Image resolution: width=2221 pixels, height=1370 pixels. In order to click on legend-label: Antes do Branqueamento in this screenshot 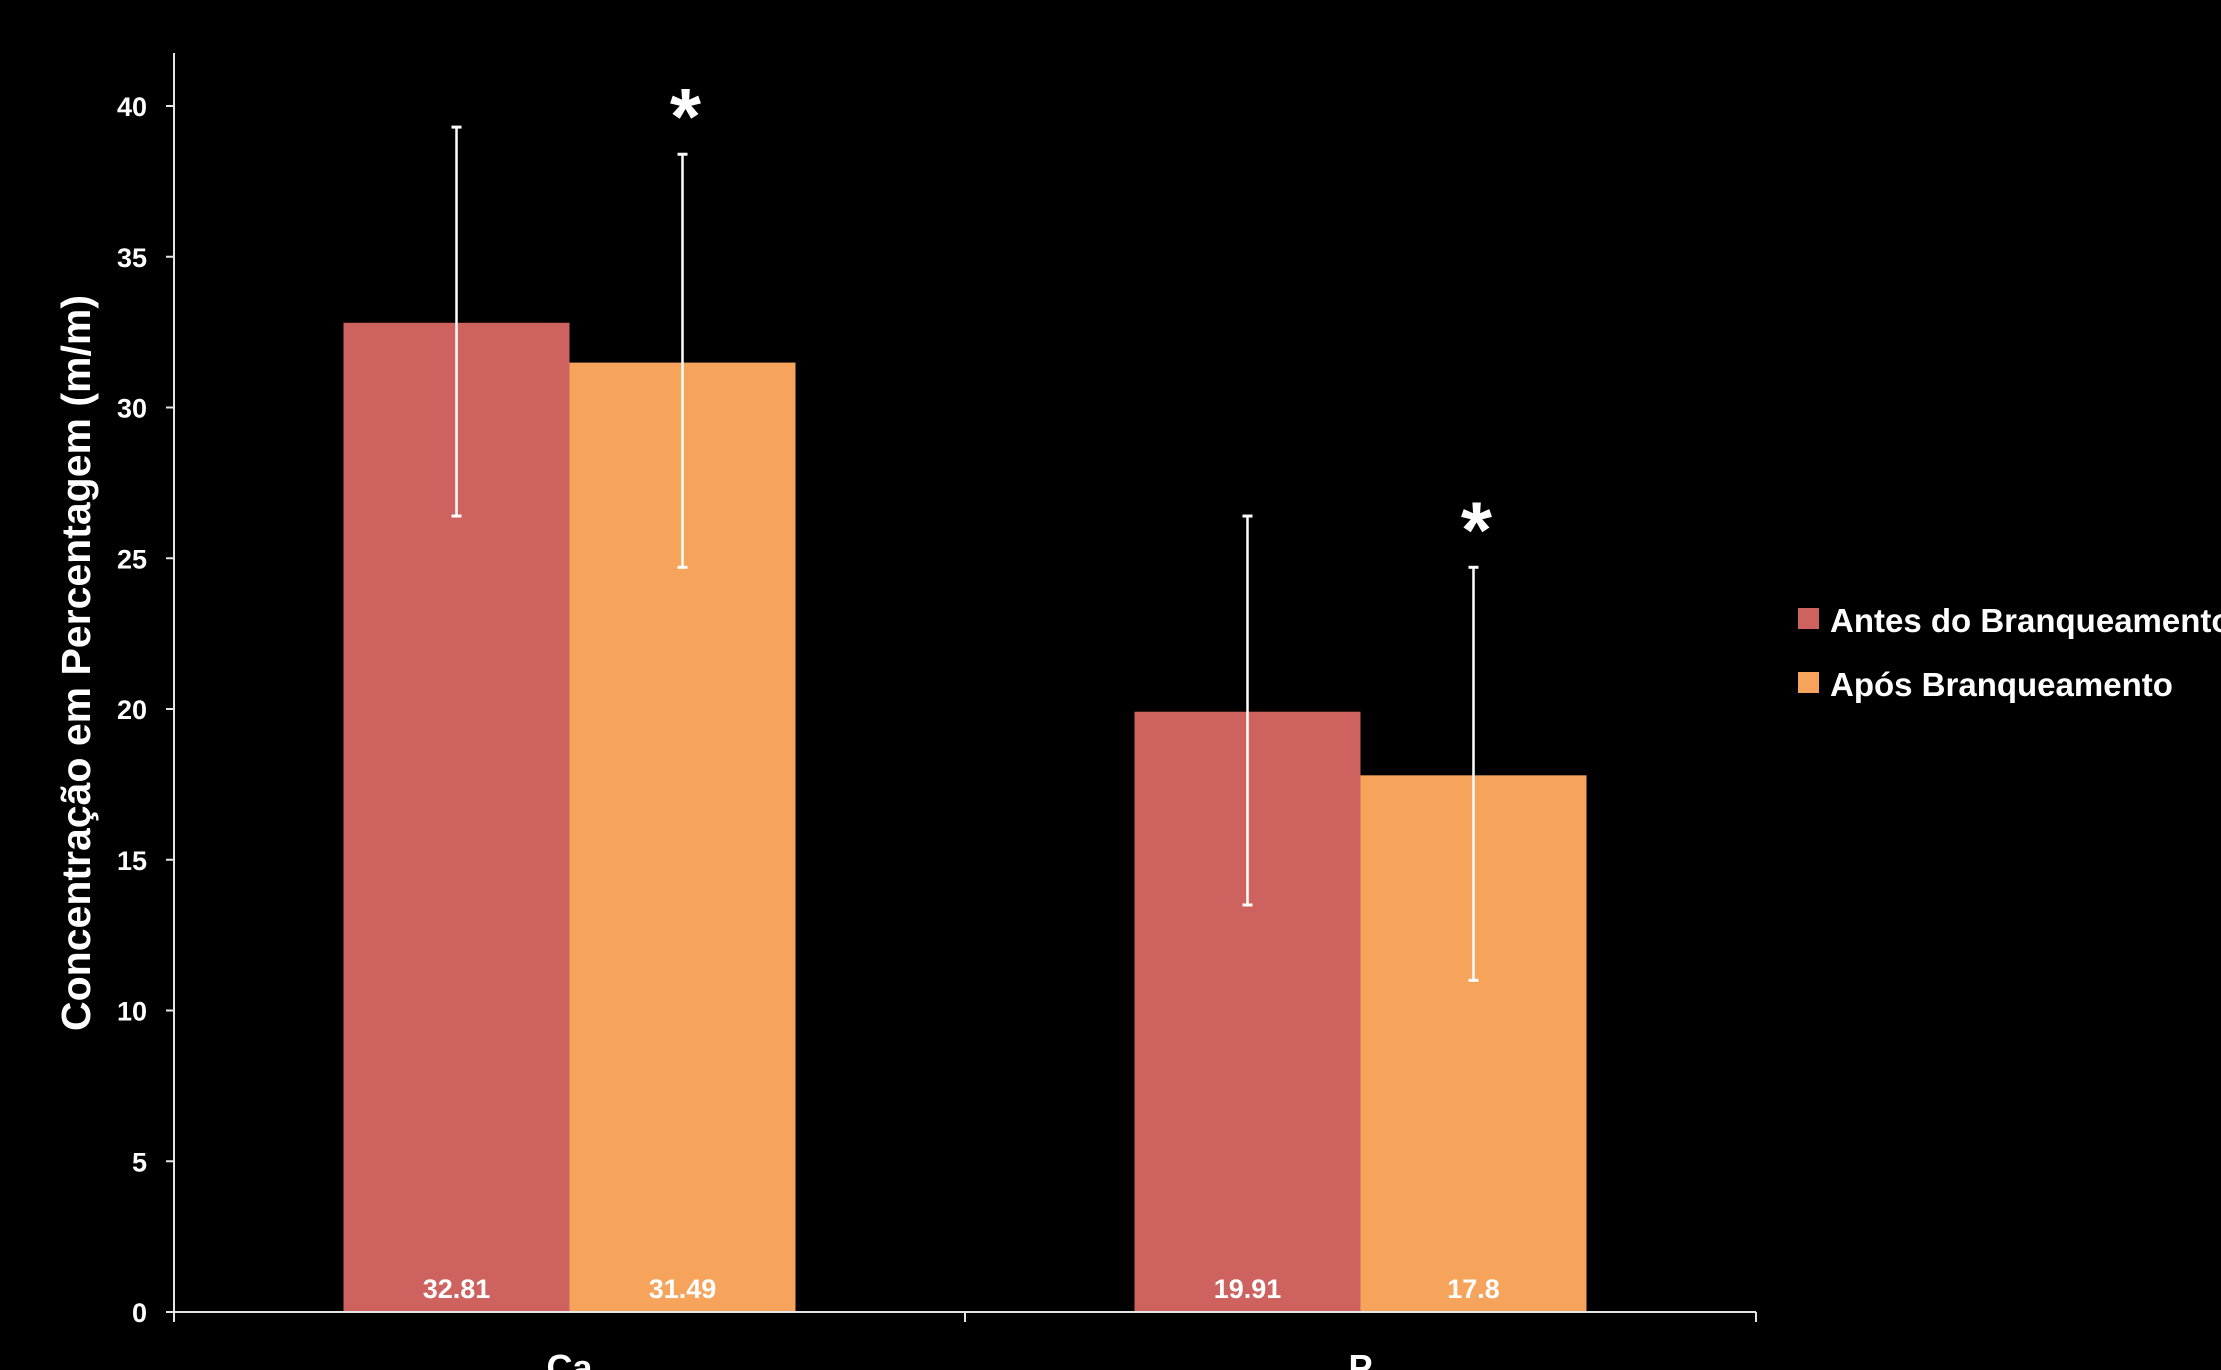, I will do `click(2025, 620)`.